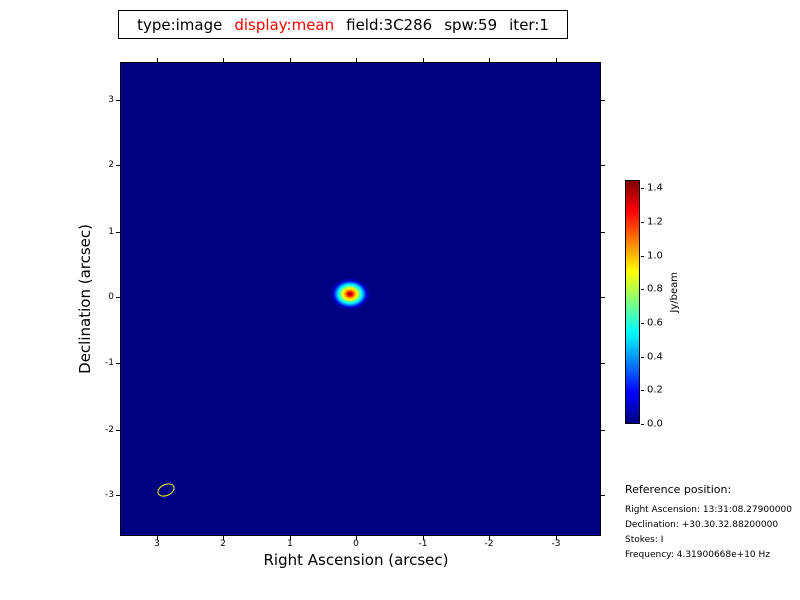 Image resolution: width=800 pixels, height=600 pixels. Describe the element at coordinates (702, 525) in the screenshot. I see `reference-dec: Declination: +30.30.32.88200000` at that location.